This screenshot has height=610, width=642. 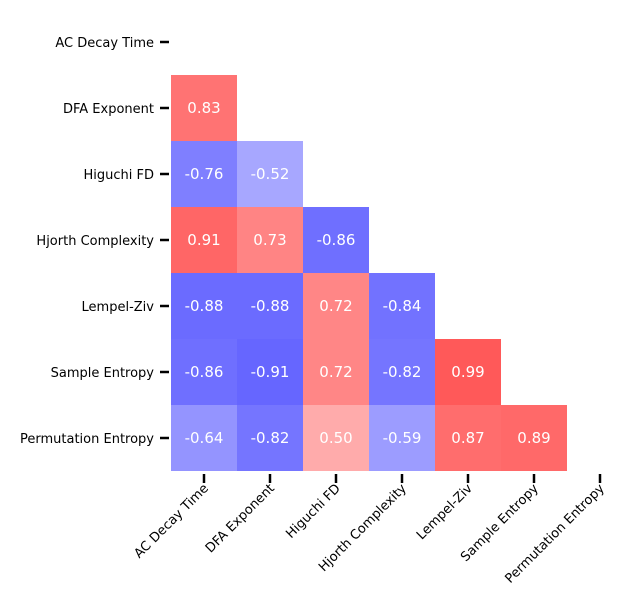 I want to click on heatmap-cell-lempel-ziv-vs-ac-decay-time, so click(x=204, y=306).